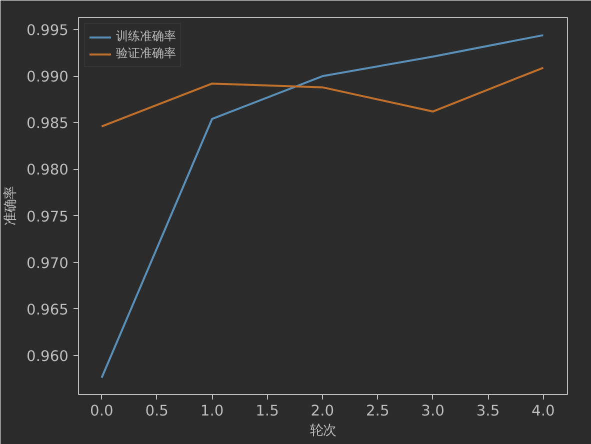 The width and height of the screenshot is (591, 444). What do you see at coordinates (102, 411) in the screenshot?
I see `x-tick-label: 0.0` at bounding box center [102, 411].